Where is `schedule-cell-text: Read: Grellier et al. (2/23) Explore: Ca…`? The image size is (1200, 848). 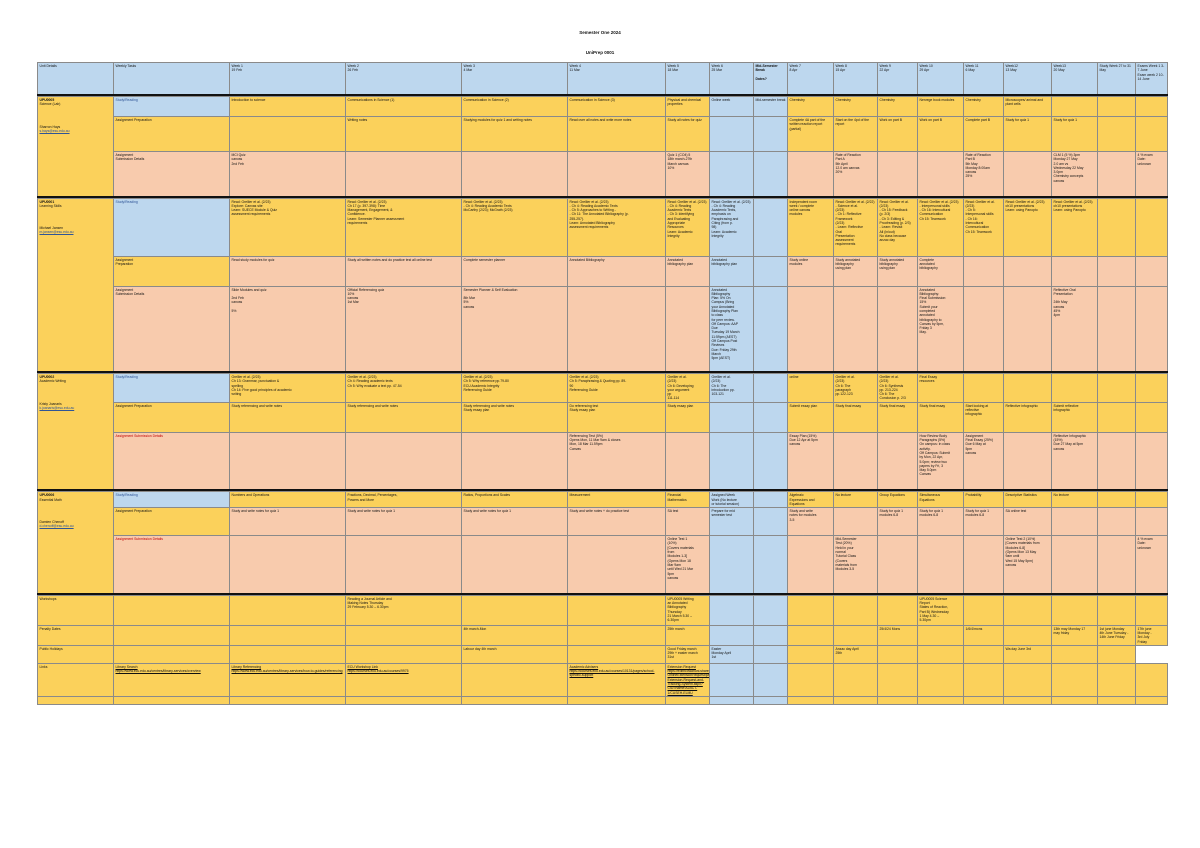 schedule-cell-text: Read: Grellier et al. (2/23) Explore: Ca… is located at coordinates (254, 208).